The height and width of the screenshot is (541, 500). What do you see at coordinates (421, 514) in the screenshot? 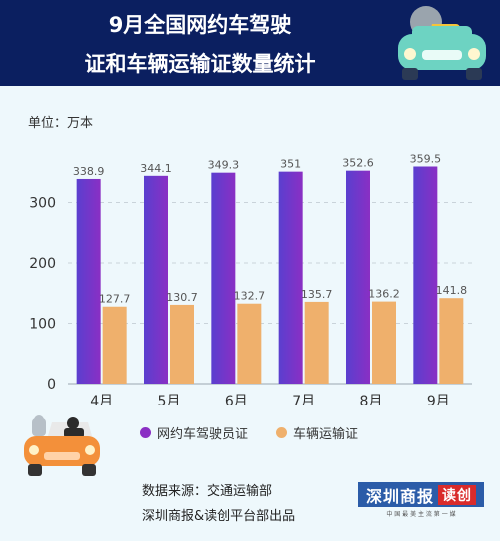
I see `logo-slogan: 中 国 最 美 主 流 第 一 媒` at bounding box center [421, 514].